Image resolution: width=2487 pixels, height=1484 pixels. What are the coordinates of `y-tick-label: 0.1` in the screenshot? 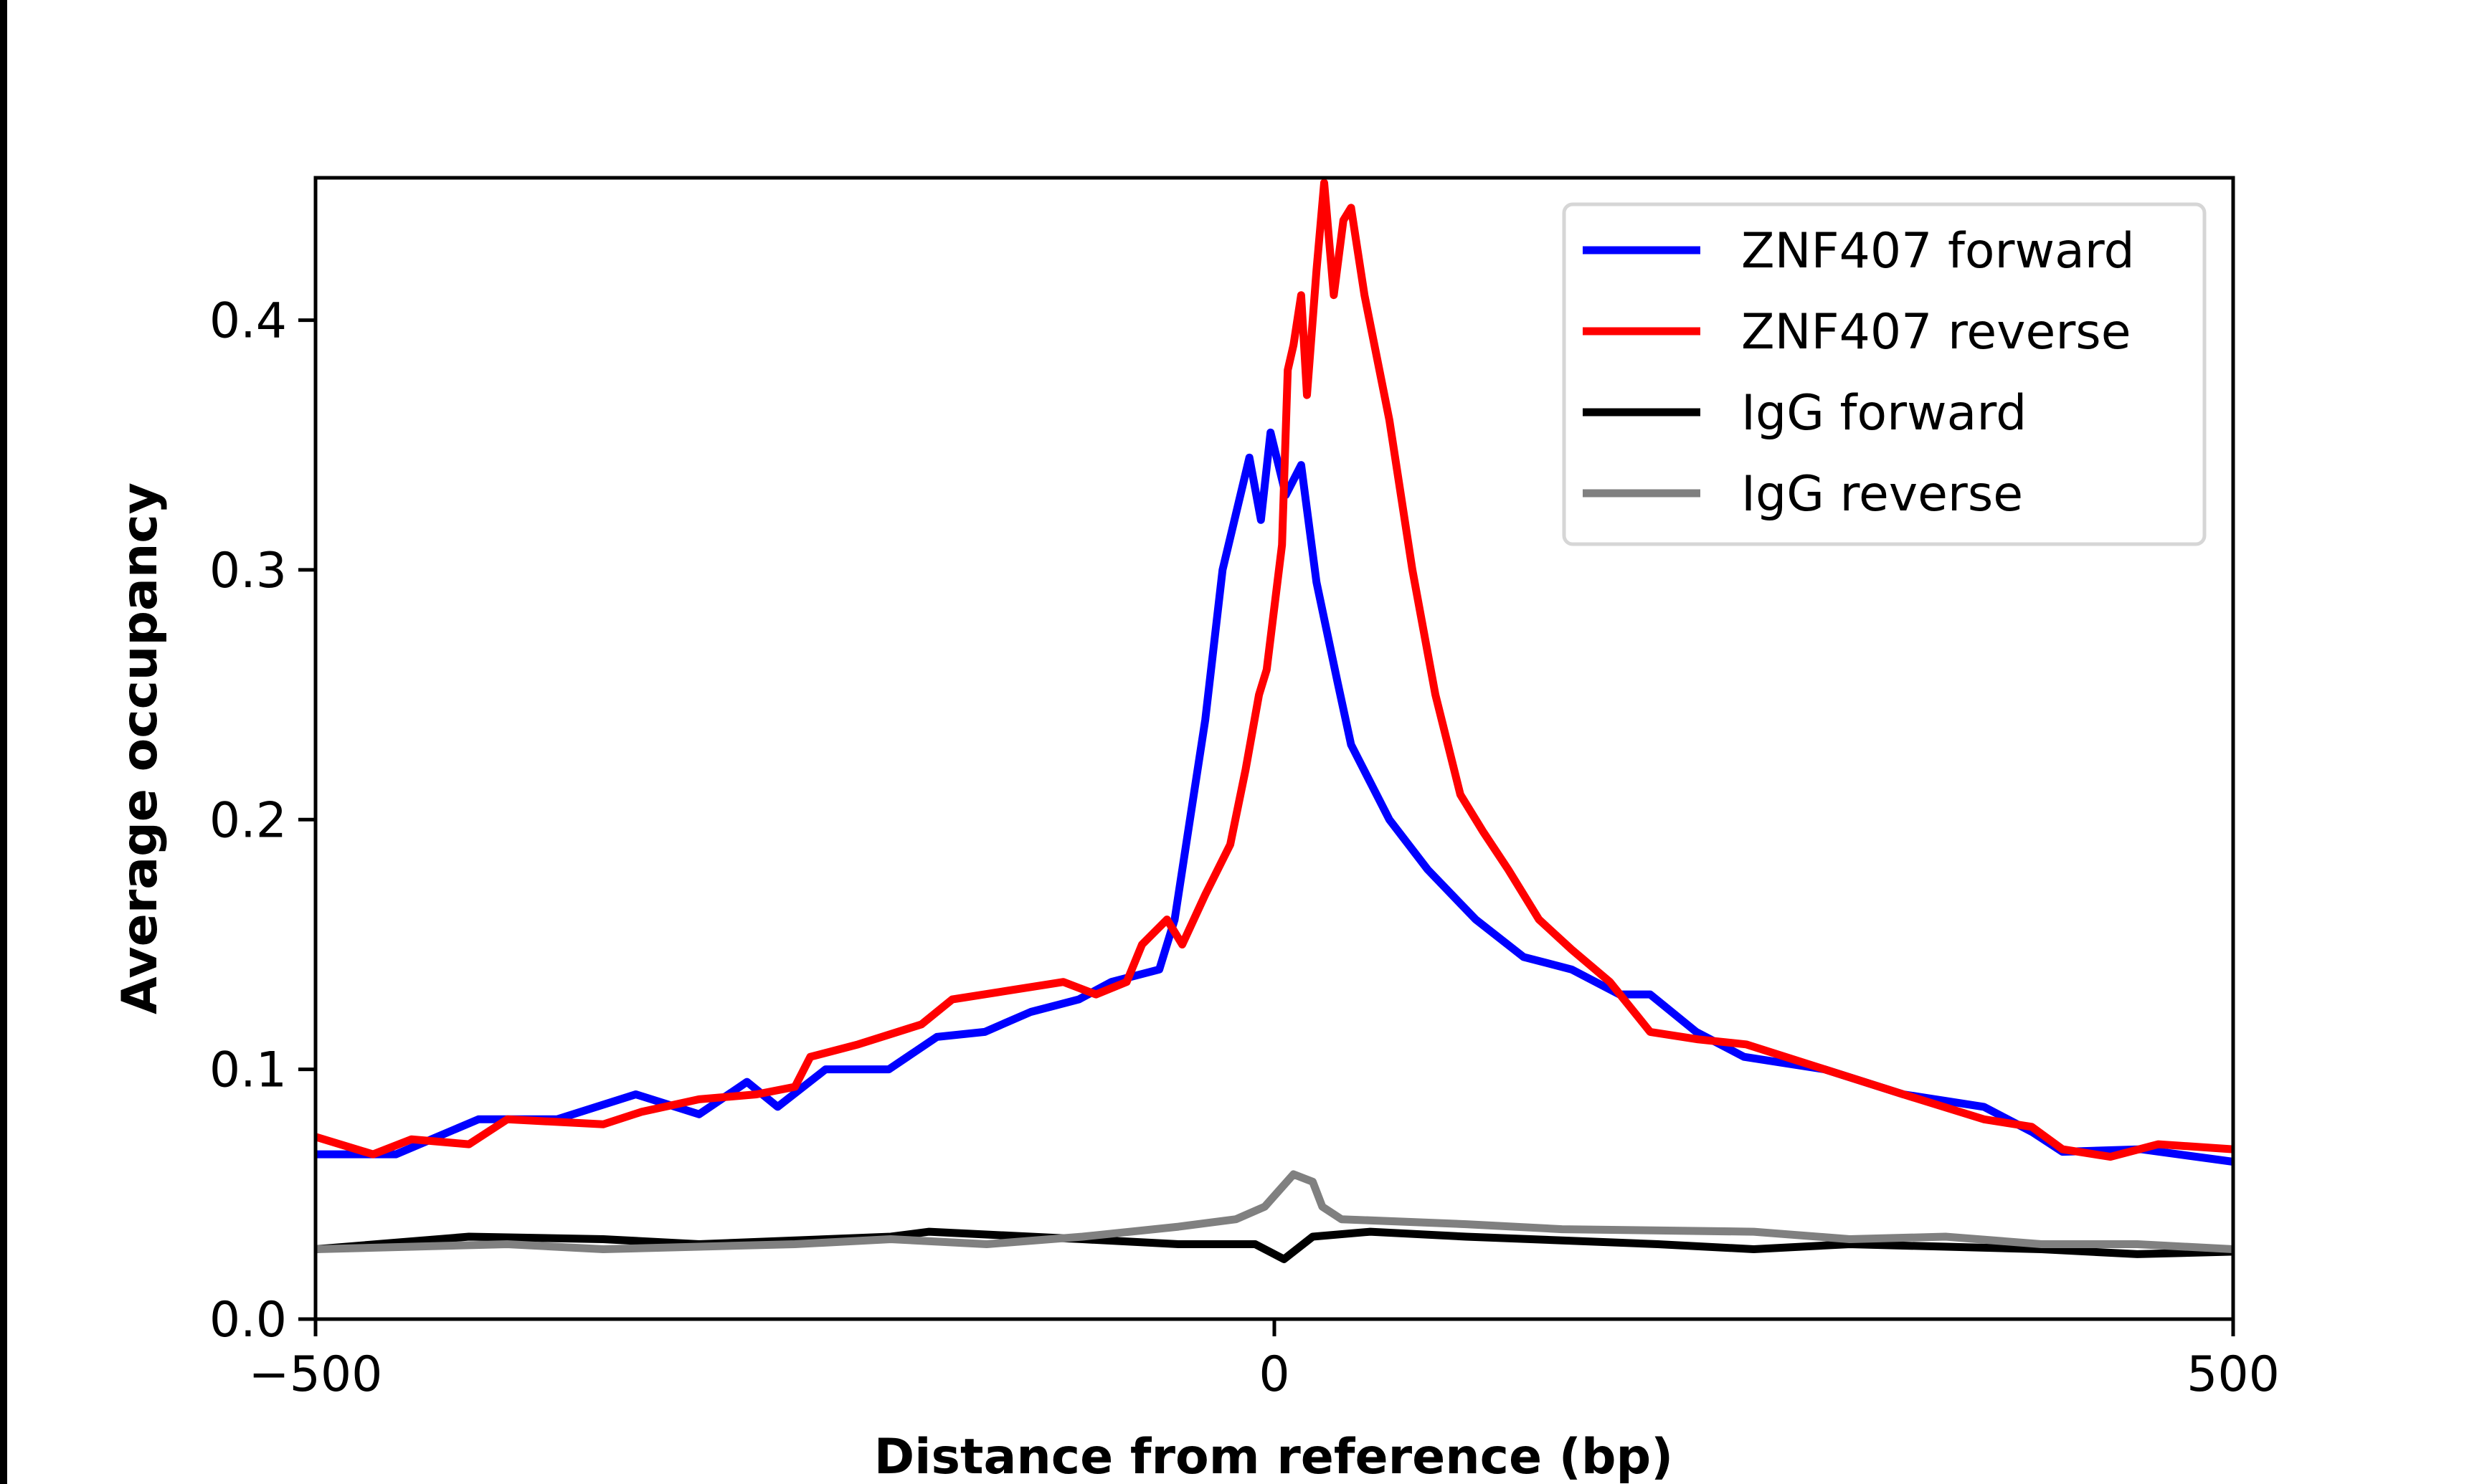 It's located at (248, 1071).